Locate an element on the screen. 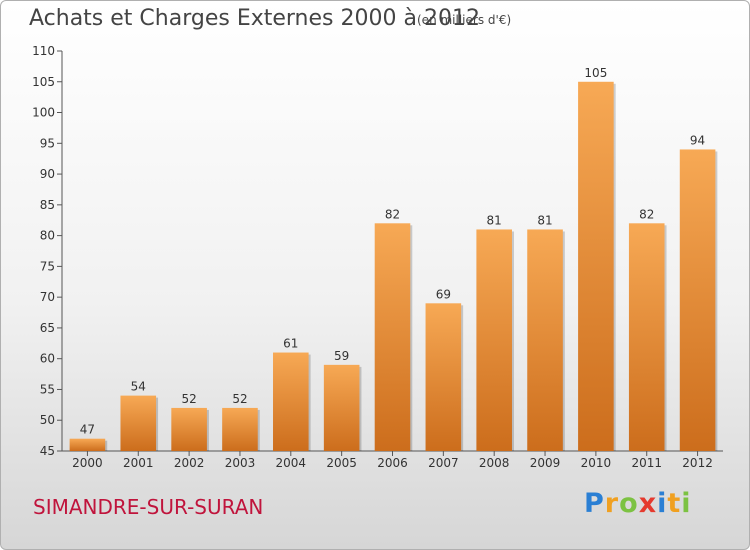 The height and width of the screenshot is (550, 750). x-tick-label: 2000 is located at coordinates (87, 463).